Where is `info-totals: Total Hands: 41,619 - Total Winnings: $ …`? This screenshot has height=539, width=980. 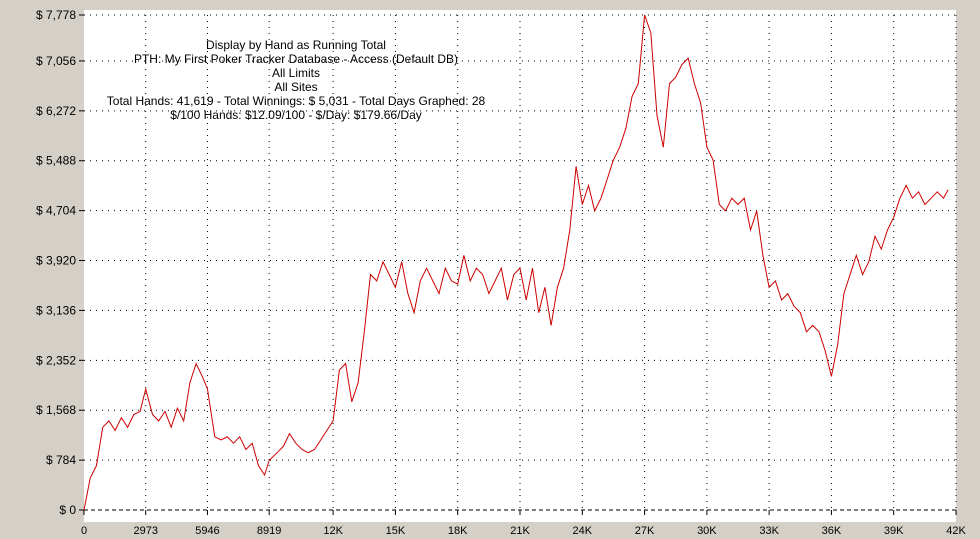
info-totals: Total Hands: 41,619 - Total Winnings: $ … is located at coordinates (296, 101).